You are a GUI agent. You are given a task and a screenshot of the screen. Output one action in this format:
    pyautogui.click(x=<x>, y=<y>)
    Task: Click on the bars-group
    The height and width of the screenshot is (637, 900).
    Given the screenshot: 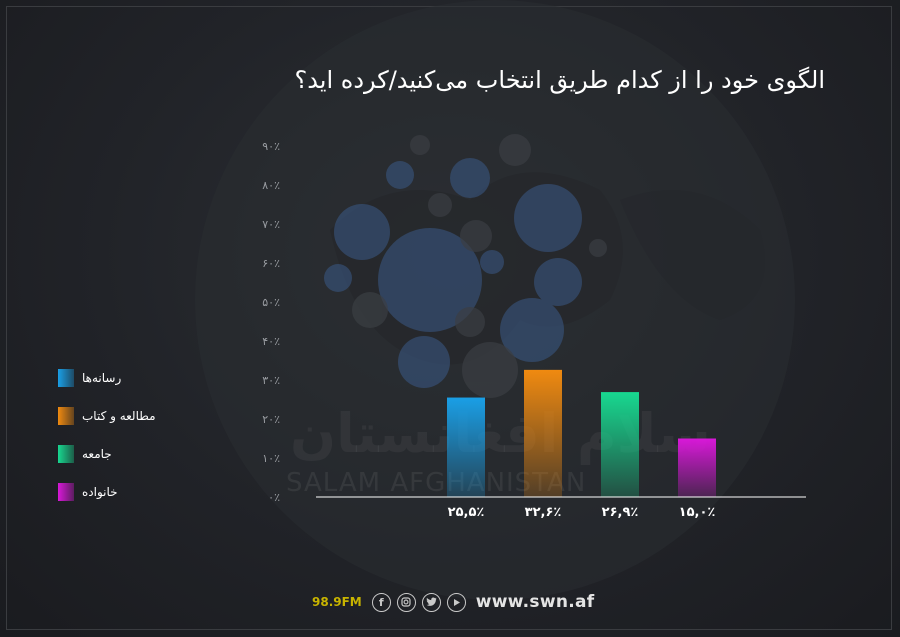 What is the action you would take?
    pyautogui.click(x=581, y=433)
    